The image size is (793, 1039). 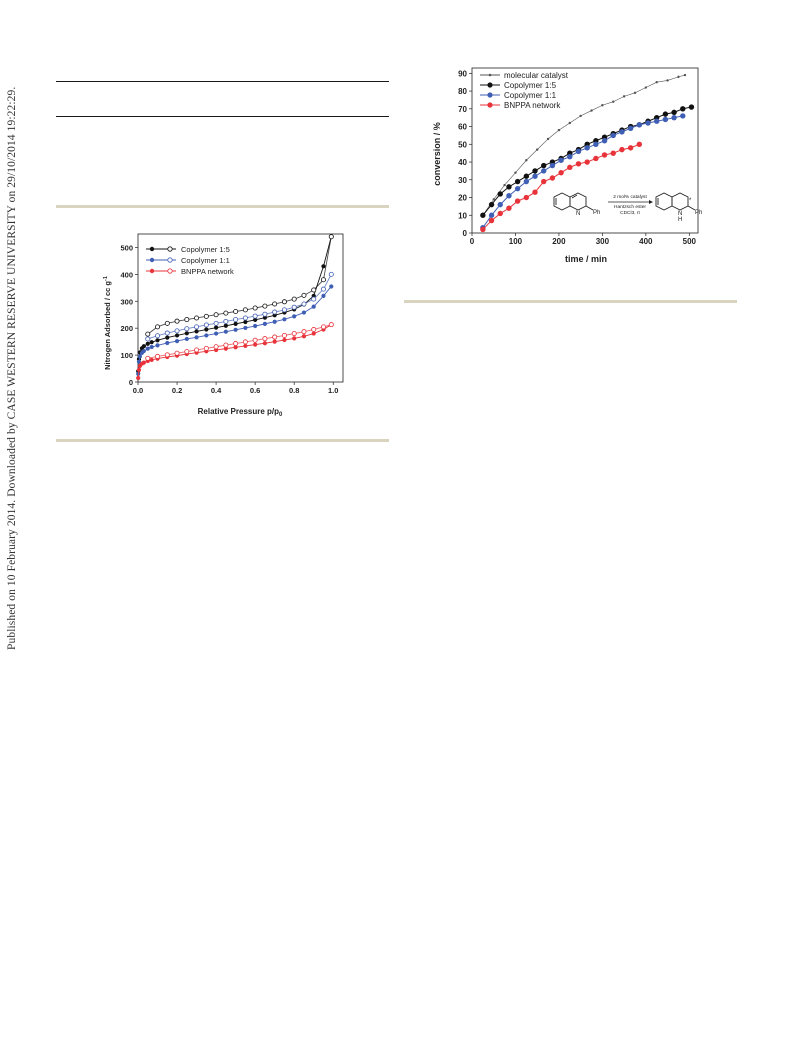 What do you see at coordinates (690, 201) in the screenshot?
I see `stereo-mark: *` at bounding box center [690, 201].